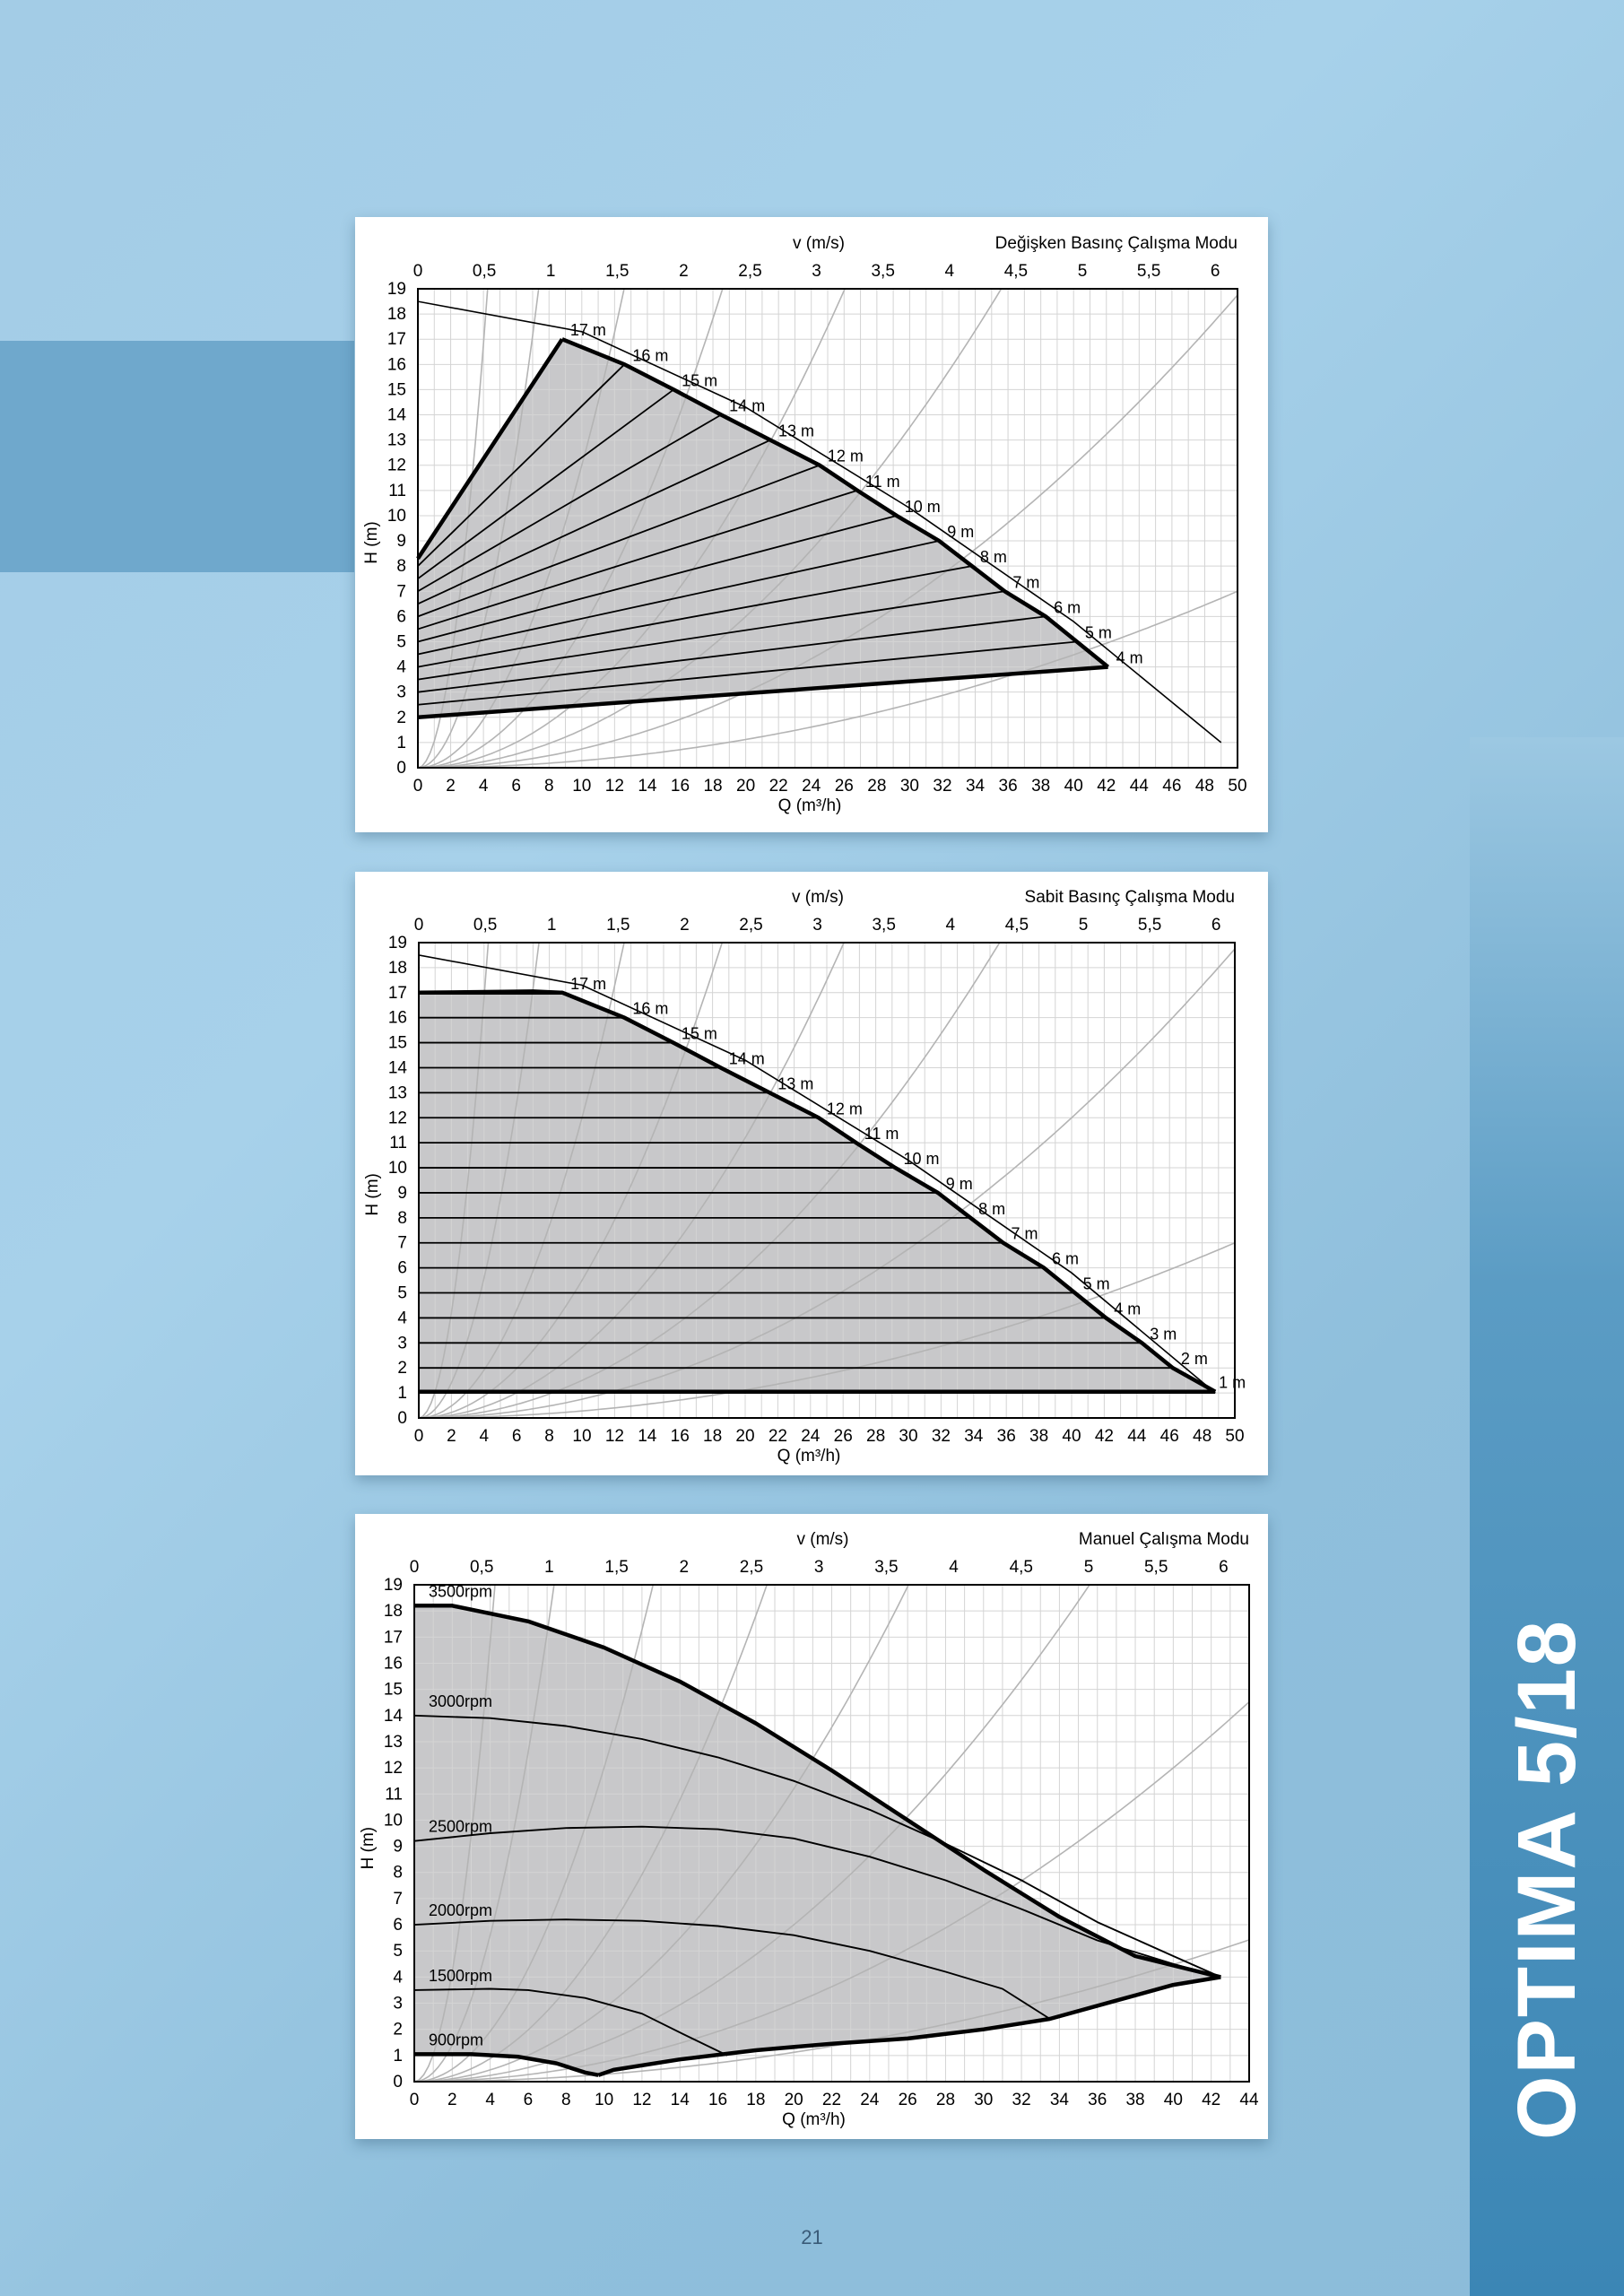 Image resolution: width=1624 pixels, height=2296 pixels. What do you see at coordinates (1006, 1436) in the screenshot?
I see `x-tick-label: 36` at bounding box center [1006, 1436].